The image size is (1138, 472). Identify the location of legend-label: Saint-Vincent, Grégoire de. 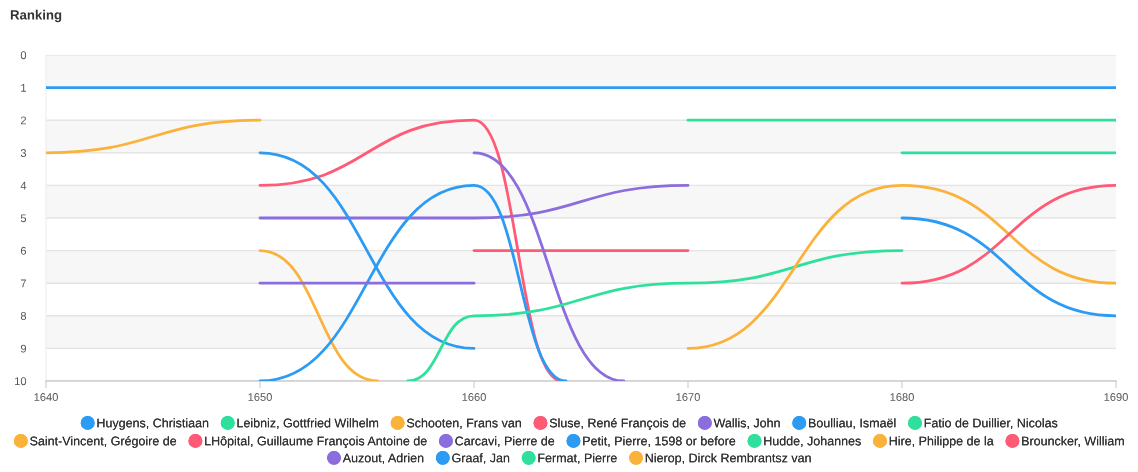
(103, 442).